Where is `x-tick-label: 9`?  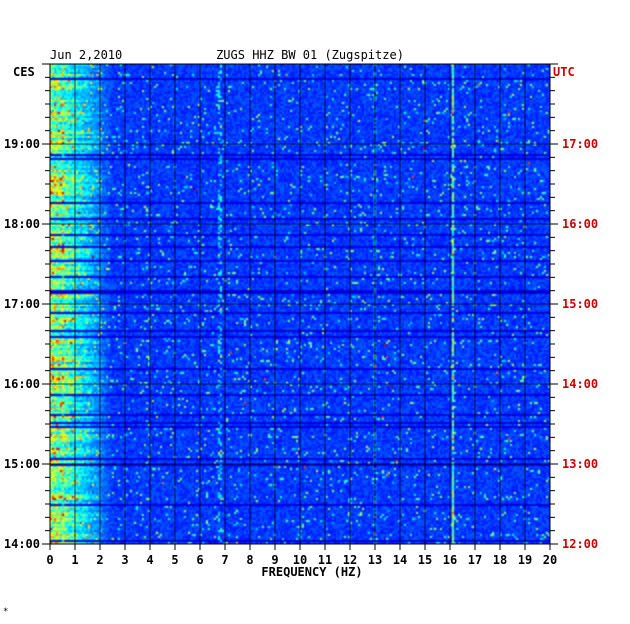
x-tick-label: 9 is located at coordinates (274, 560).